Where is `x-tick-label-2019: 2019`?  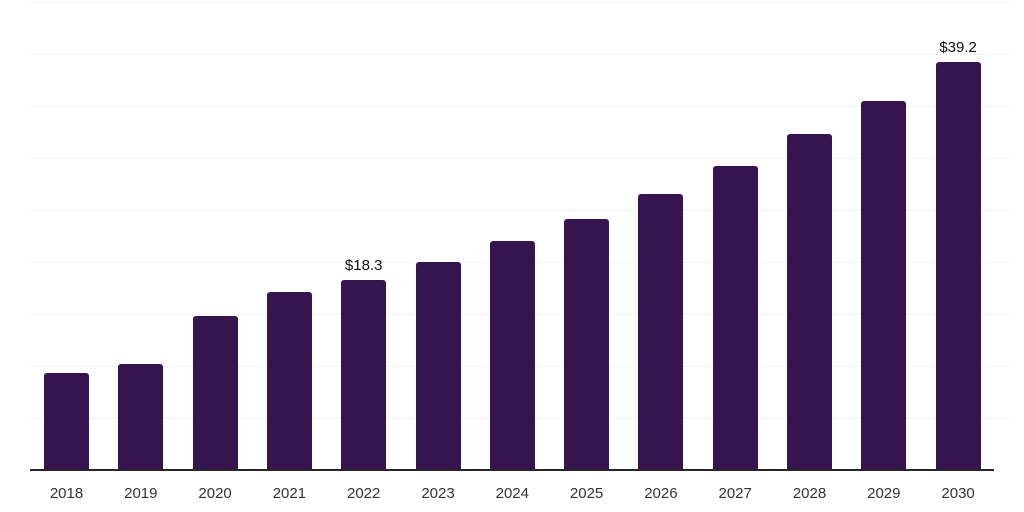
x-tick-label-2019: 2019 is located at coordinates (141, 493).